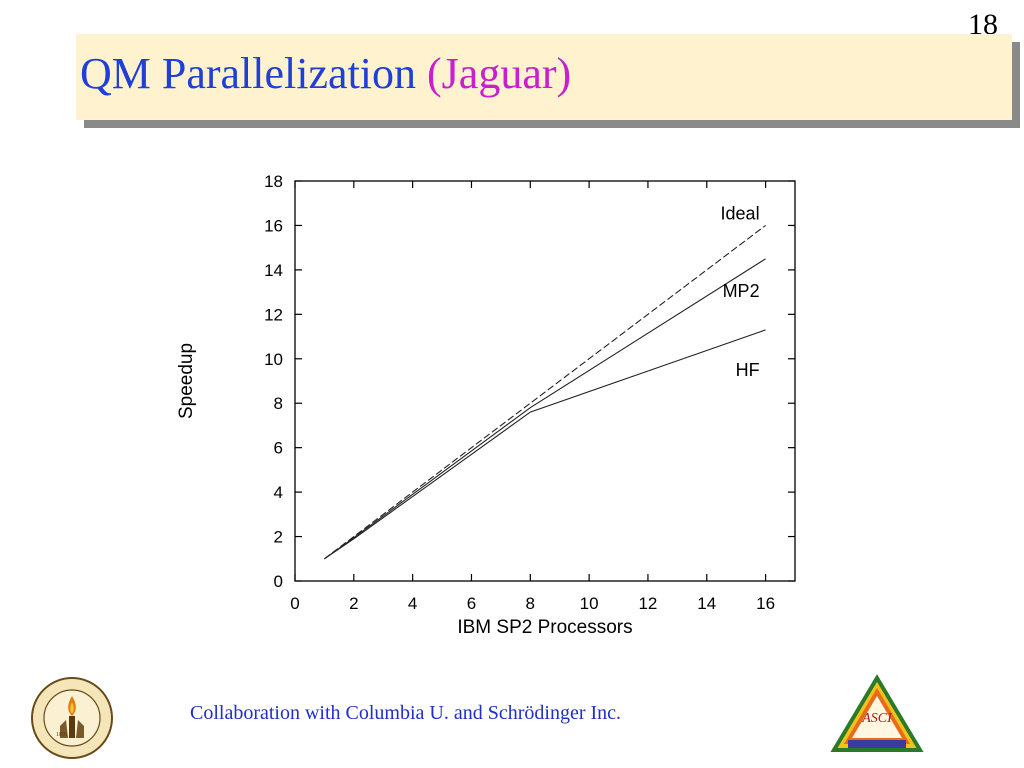 This screenshot has height=768, width=1024. What do you see at coordinates (545, 444) in the screenshot?
I see `series-line-hf` at bounding box center [545, 444].